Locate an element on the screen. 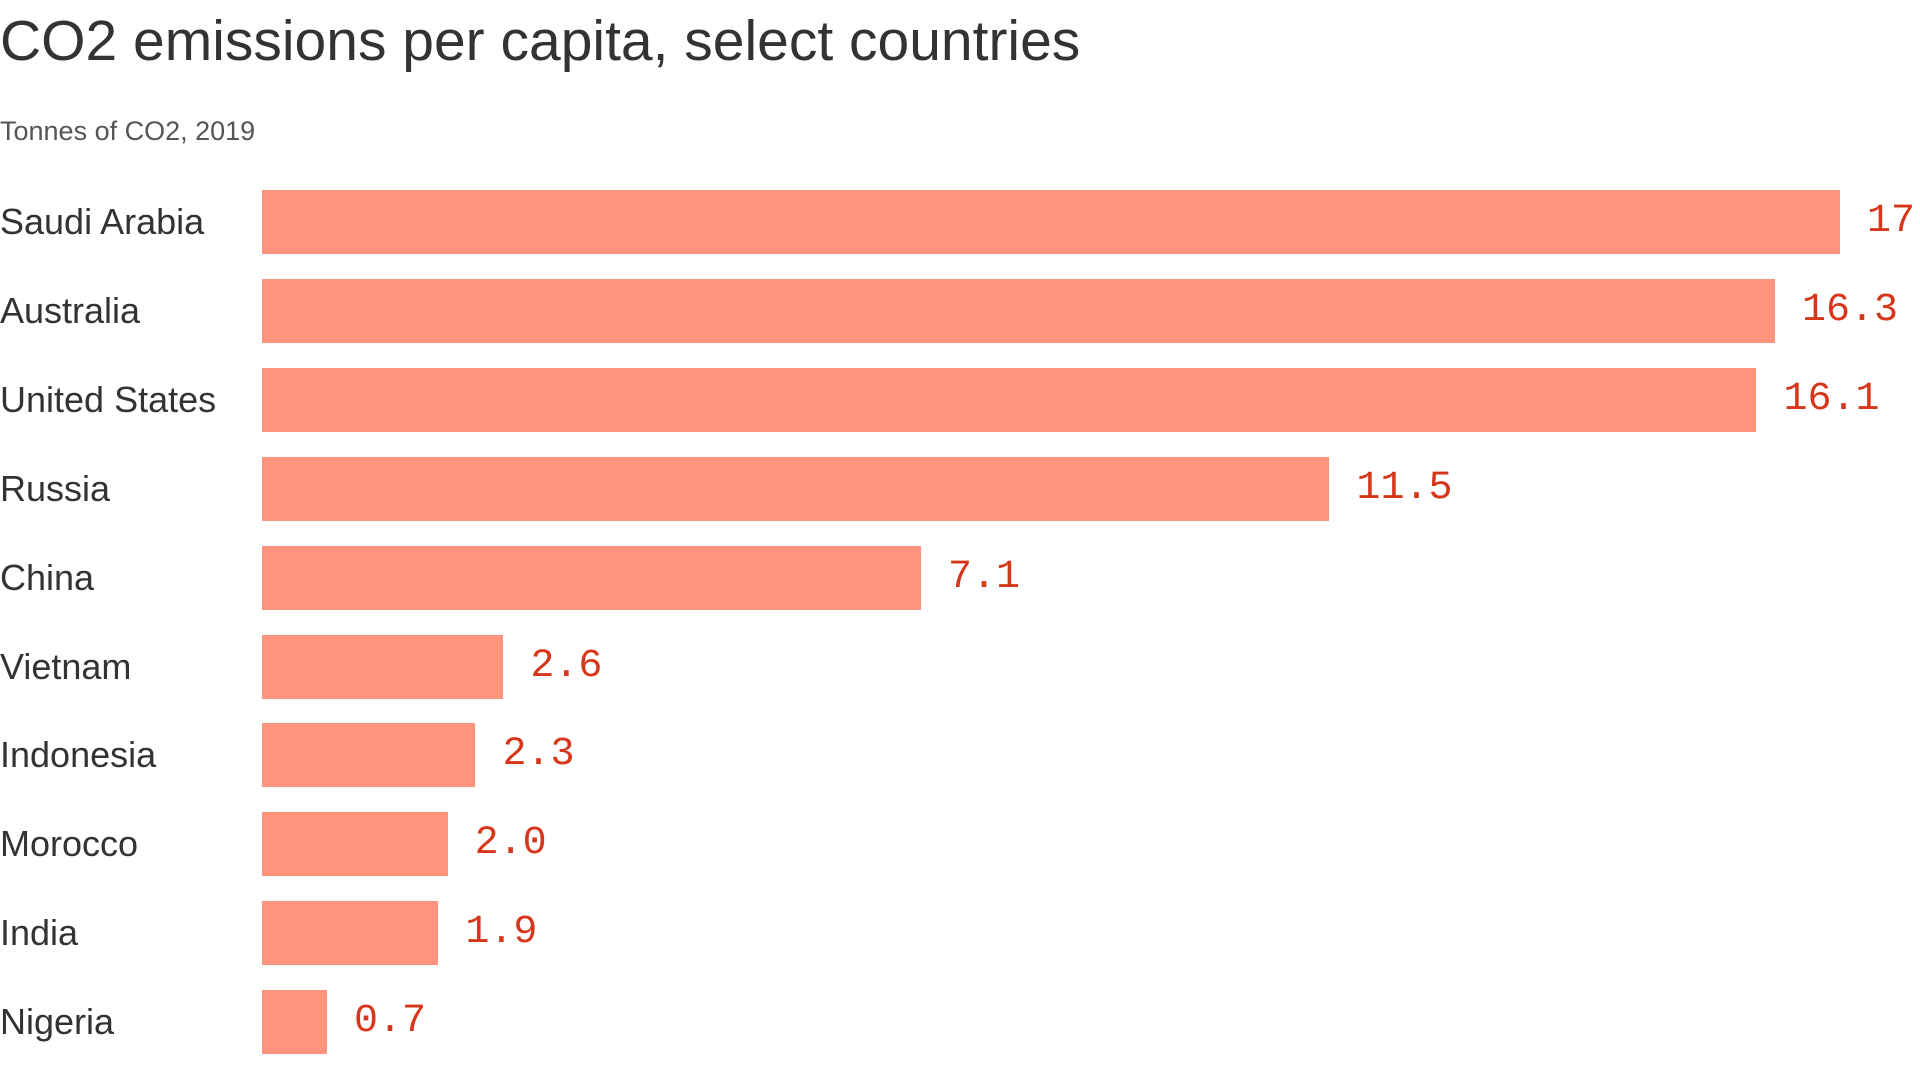 This screenshot has width=1920, height=1080. category-label: Russia is located at coordinates (55, 488).